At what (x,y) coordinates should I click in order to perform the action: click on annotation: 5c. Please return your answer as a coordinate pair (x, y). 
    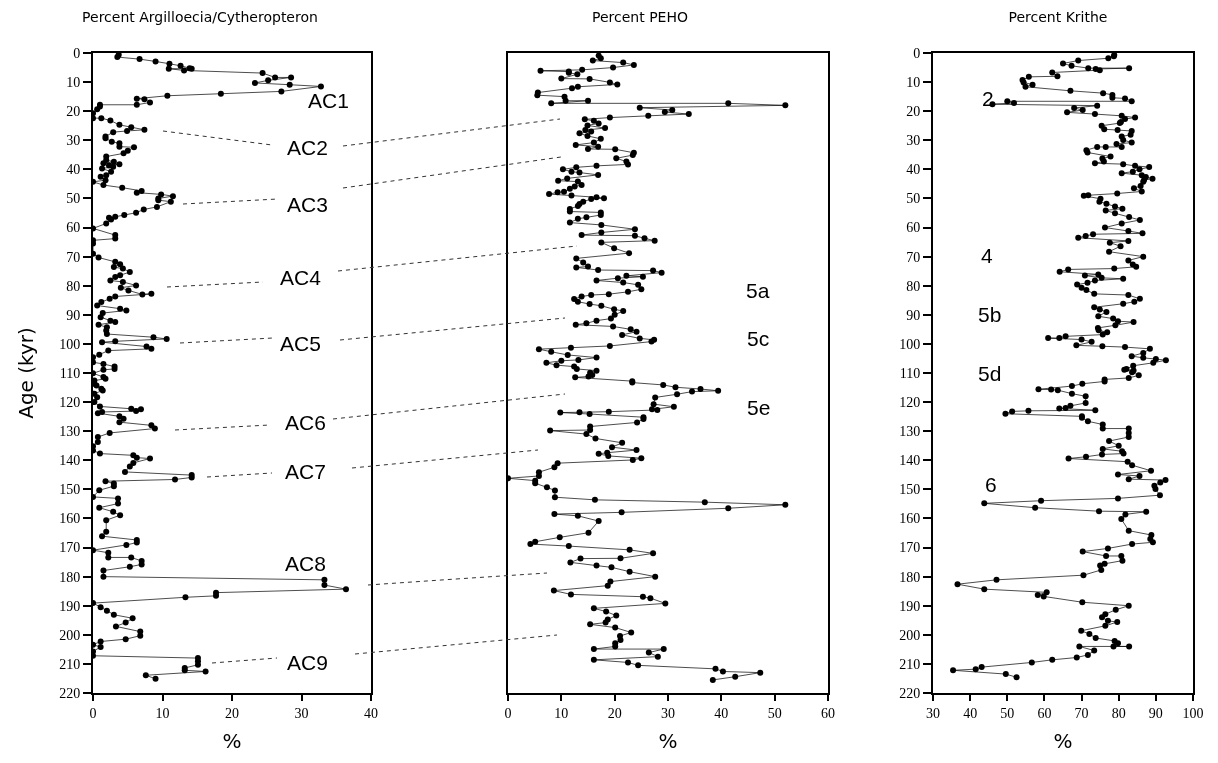
    Looking at the image, I should click on (758, 338).